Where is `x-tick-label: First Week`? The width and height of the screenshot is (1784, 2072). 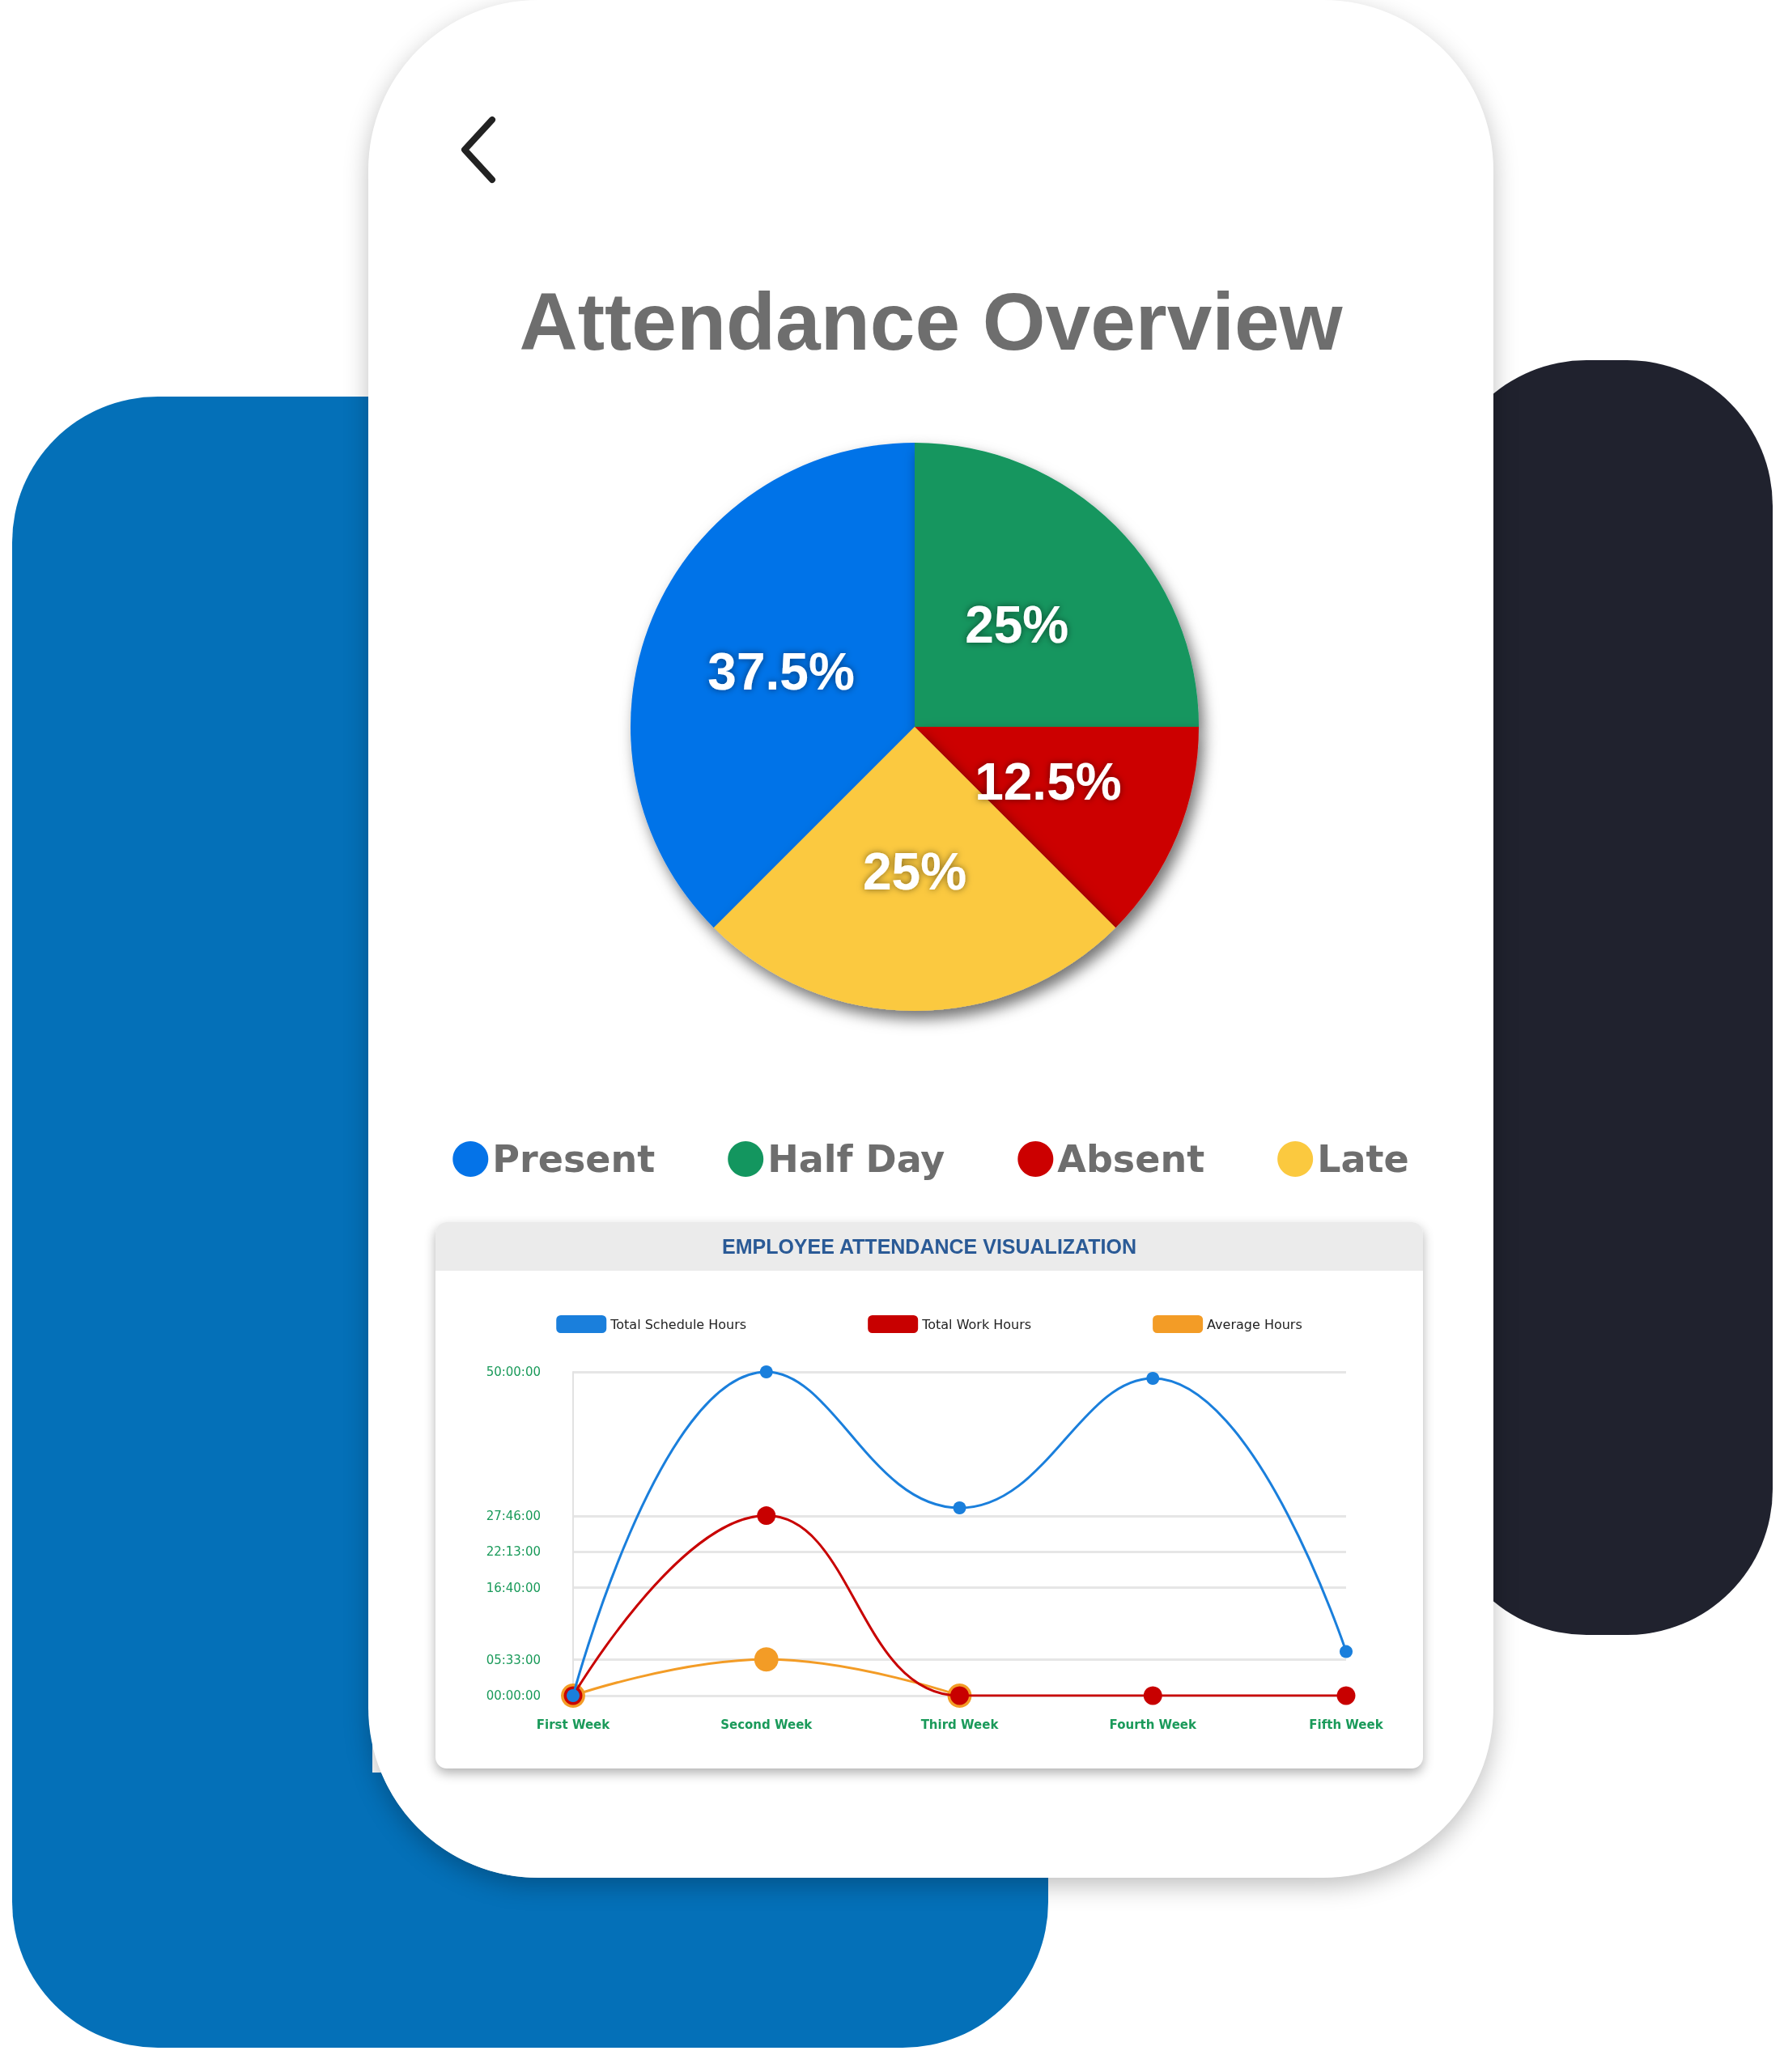
x-tick-label: First Week is located at coordinates (573, 1724).